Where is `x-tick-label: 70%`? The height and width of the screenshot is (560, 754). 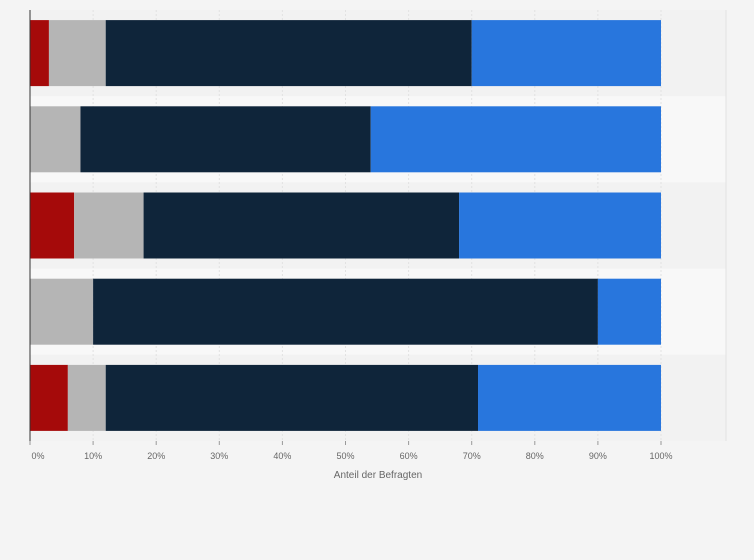
x-tick-label: 70% is located at coordinates (472, 456).